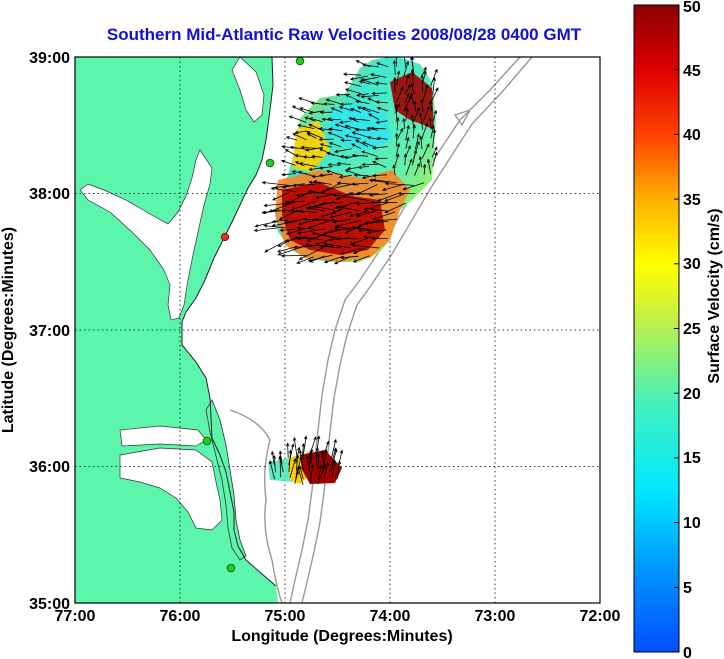 This screenshot has height=659, width=724. I want to click on x-tick-label: 77:00, so click(75, 616).